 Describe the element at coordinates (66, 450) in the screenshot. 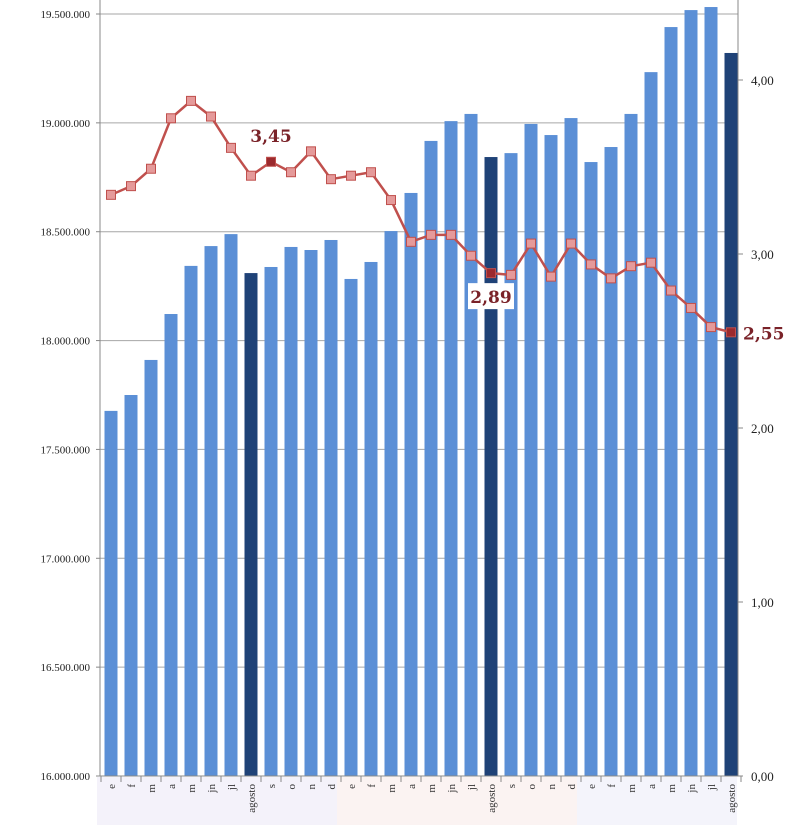

I see `left-axis-label: 17.500.000` at that location.